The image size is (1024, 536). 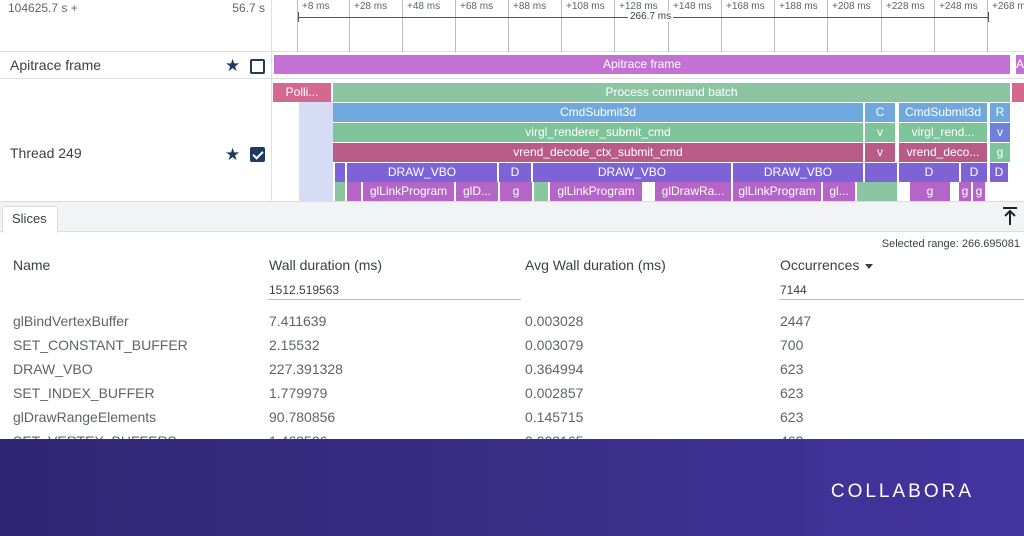 What do you see at coordinates (326, 265) in the screenshot?
I see `column-header-wall-duration: Wall duration (ms)` at bounding box center [326, 265].